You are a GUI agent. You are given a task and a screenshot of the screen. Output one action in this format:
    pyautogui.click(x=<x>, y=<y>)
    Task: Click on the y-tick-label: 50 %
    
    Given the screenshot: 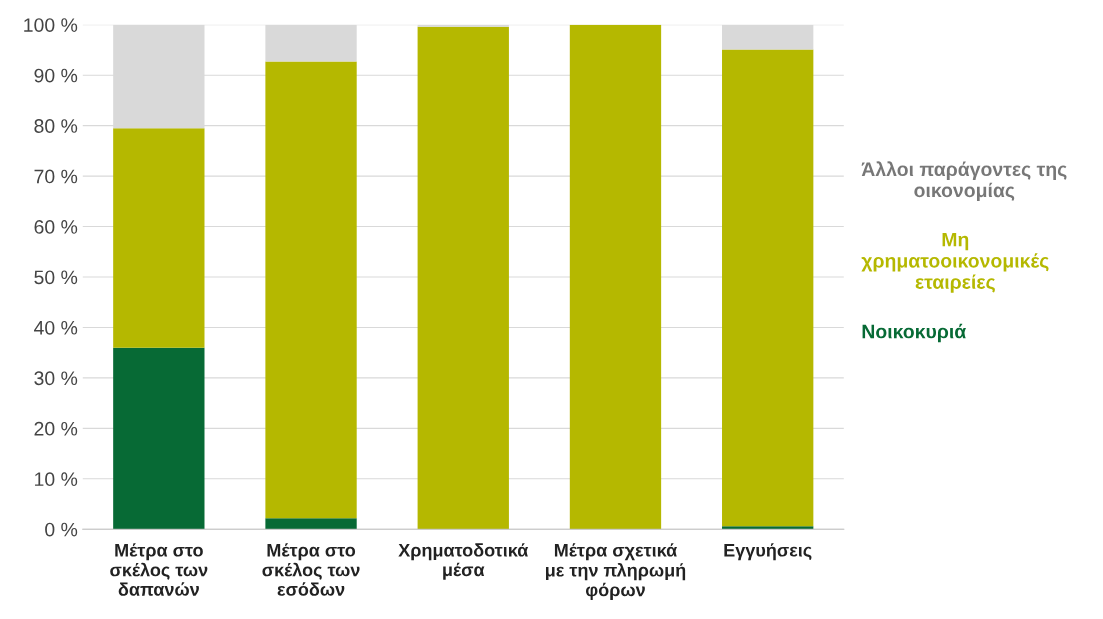 What is the action you would take?
    pyautogui.click(x=56, y=277)
    